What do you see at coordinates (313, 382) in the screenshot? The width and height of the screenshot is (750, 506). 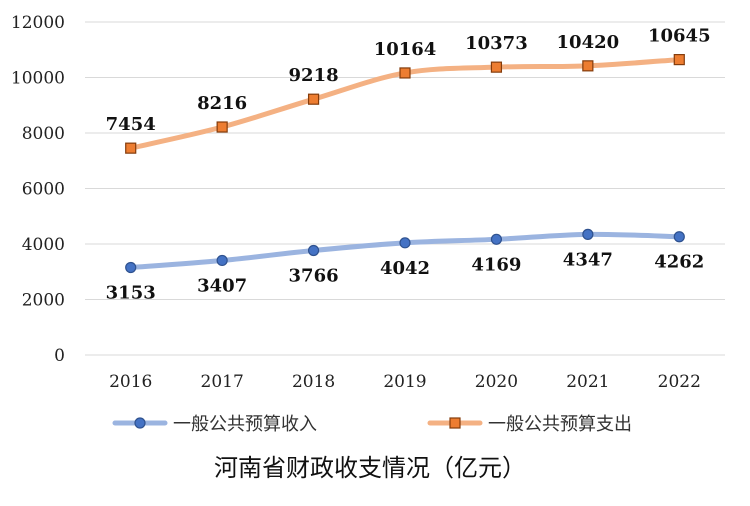 I see `x-tick-label: 2018` at bounding box center [313, 382].